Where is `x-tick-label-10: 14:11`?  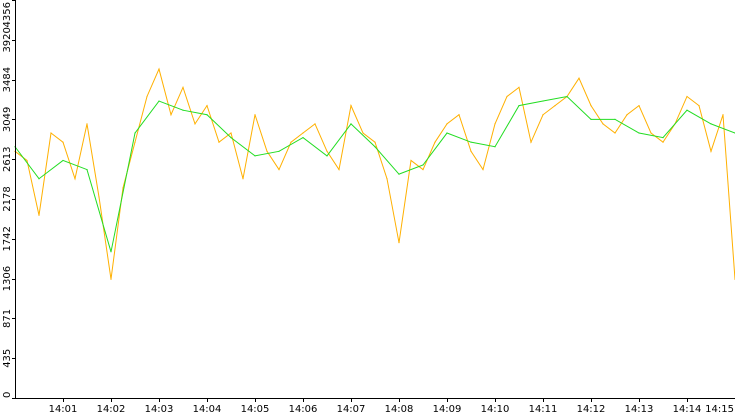
x-tick-label-10: 14:11 is located at coordinates (543, 409).